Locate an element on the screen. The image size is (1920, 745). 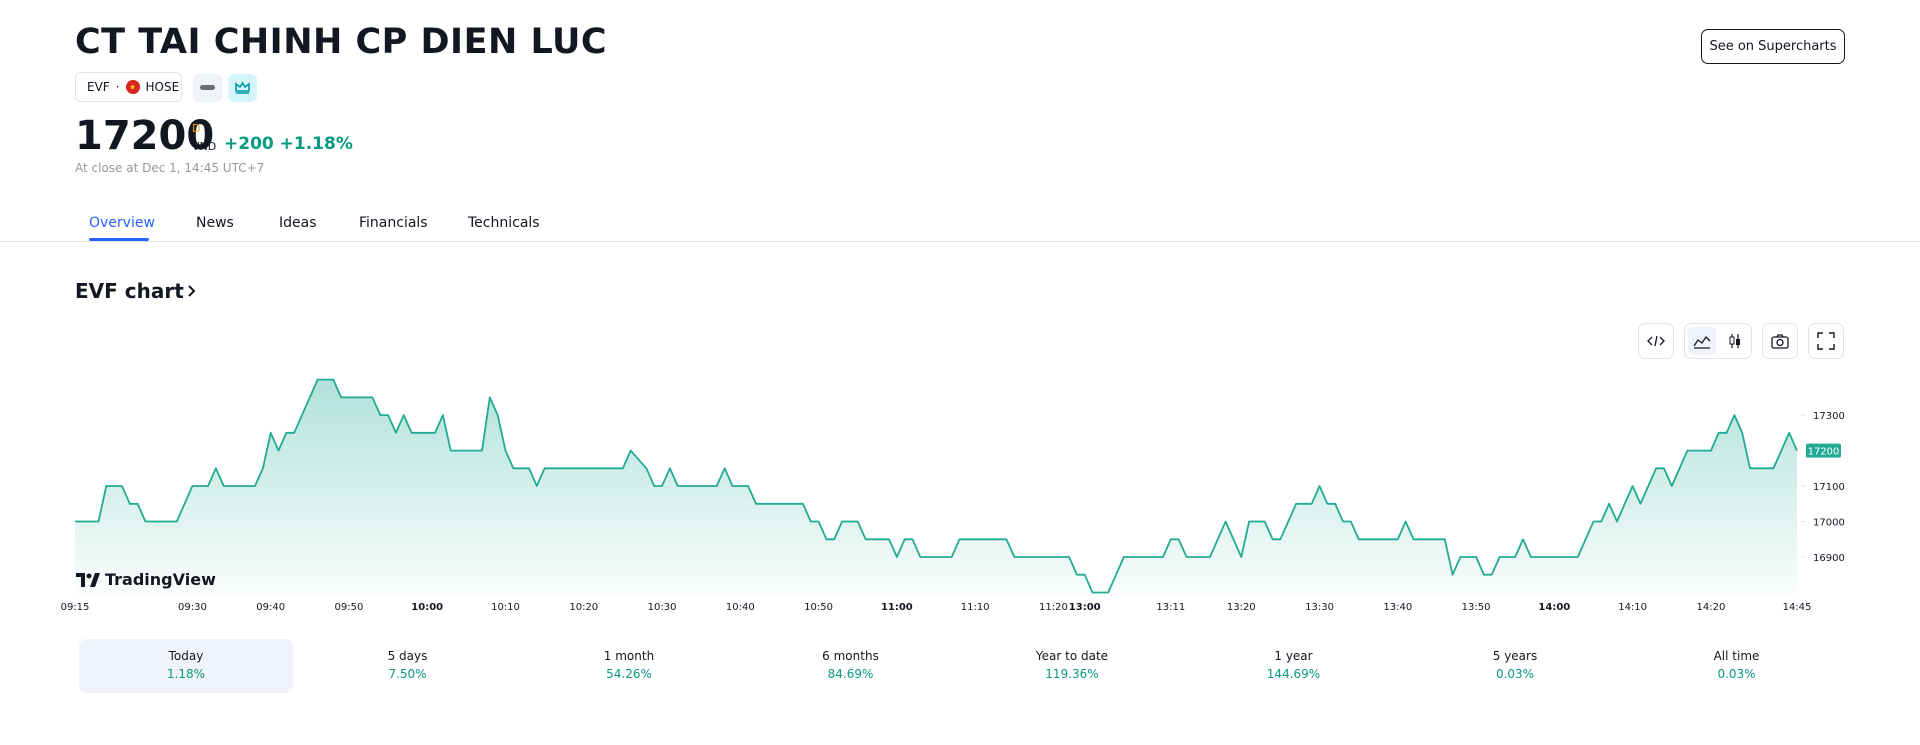
fullscreen-icon is located at coordinates (1826, 341).